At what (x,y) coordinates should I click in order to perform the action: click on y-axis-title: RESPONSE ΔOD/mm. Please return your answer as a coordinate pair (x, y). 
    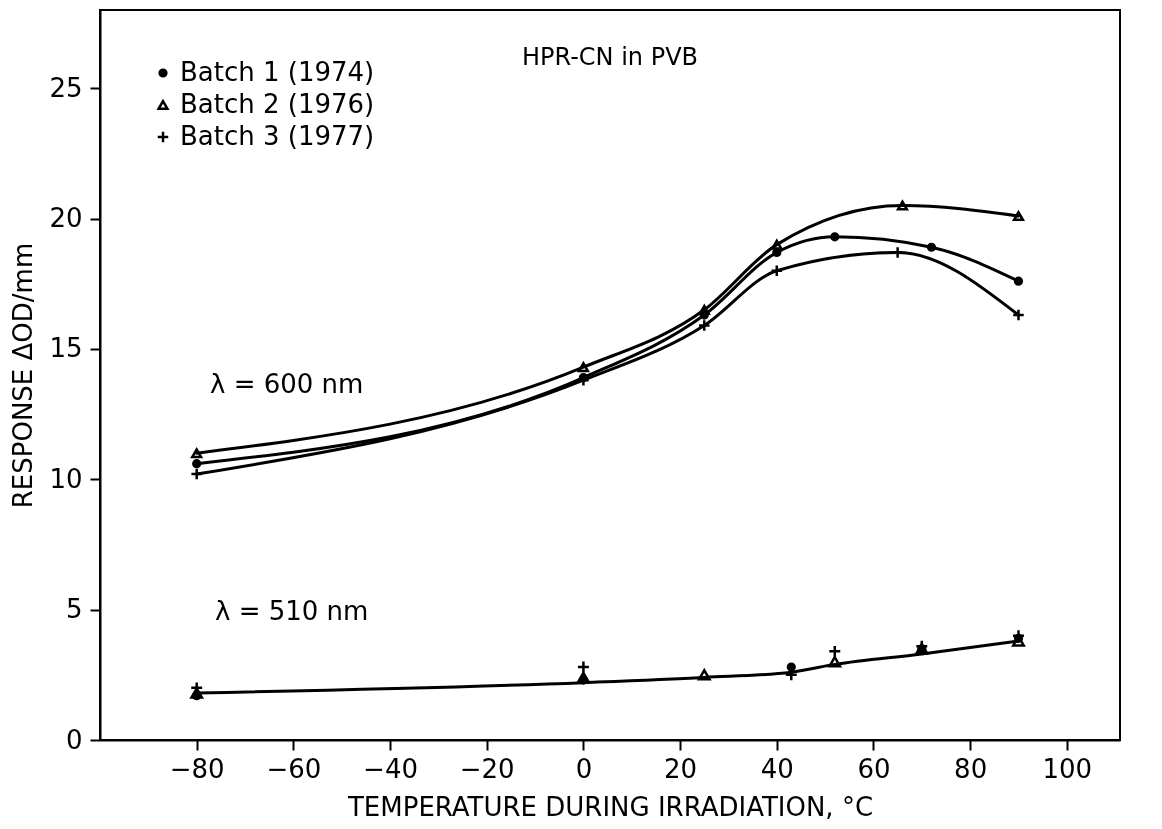
    Looking at the image, I should click on (23, 375).